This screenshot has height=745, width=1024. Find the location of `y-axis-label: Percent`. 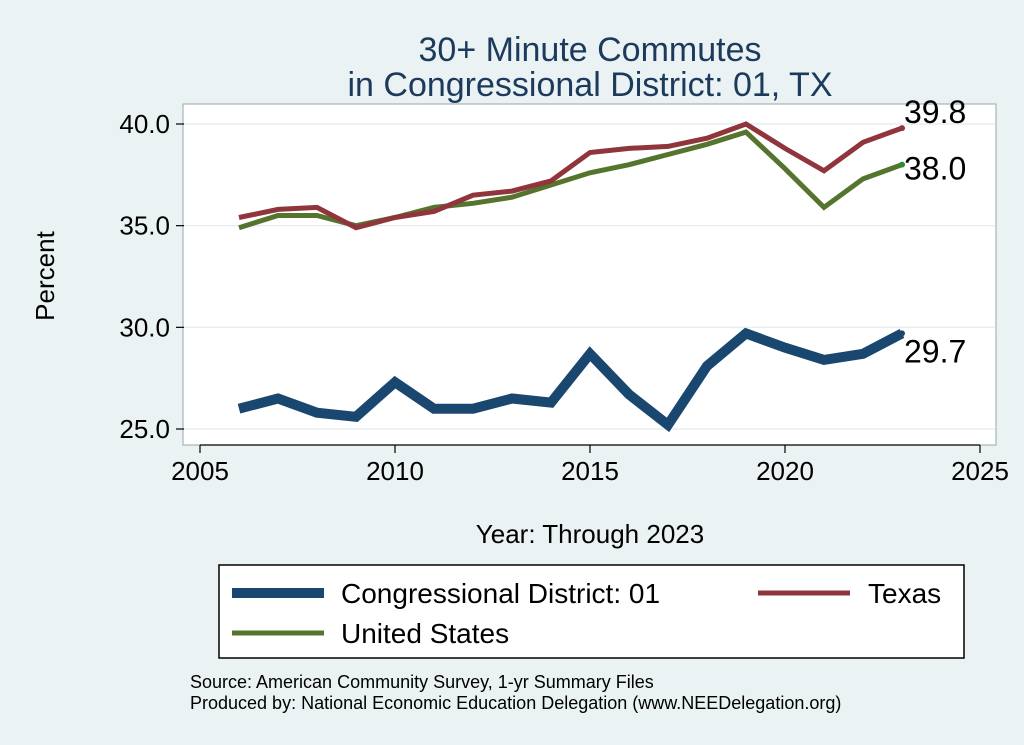

y-axis-label: Percent is located at coordinates (45, 275).